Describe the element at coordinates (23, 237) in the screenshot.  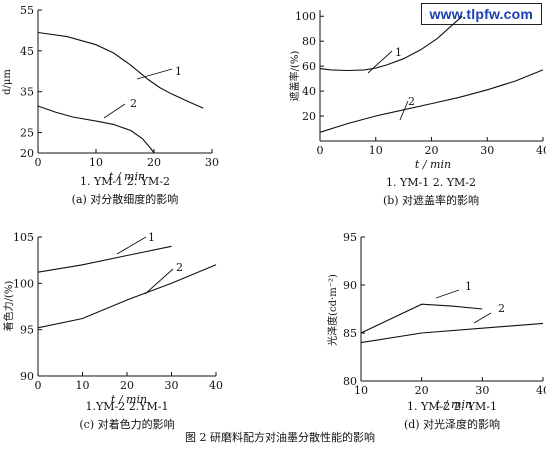
I see `y-tick-label: 105` at that location.